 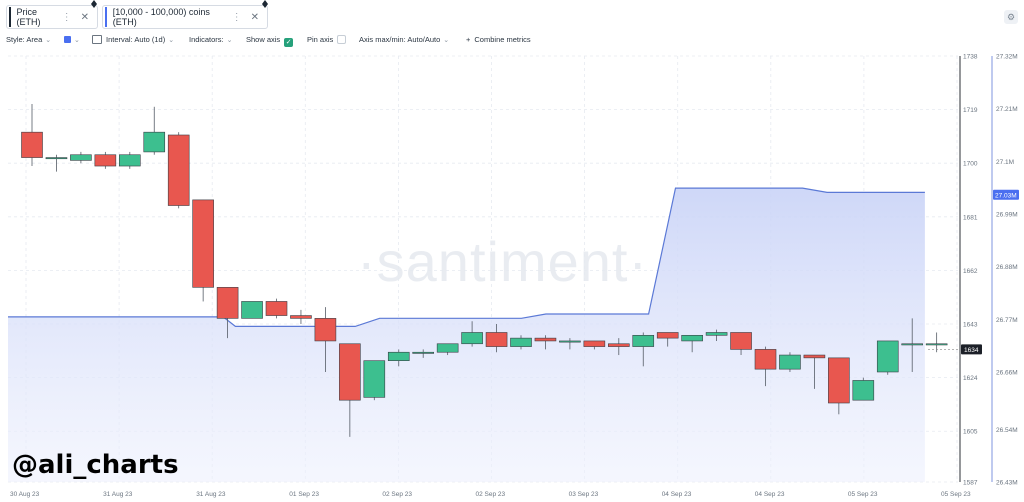 I want to click on show-axis-toggle: Show axis ✓, so click(x=270, y=41).